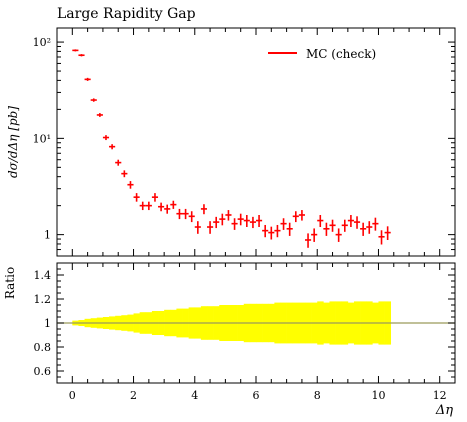  What do you see at coordinates (194, 395) in the screenshot?
I see `x-tick-label: 4` at bounding box center [194, 395].